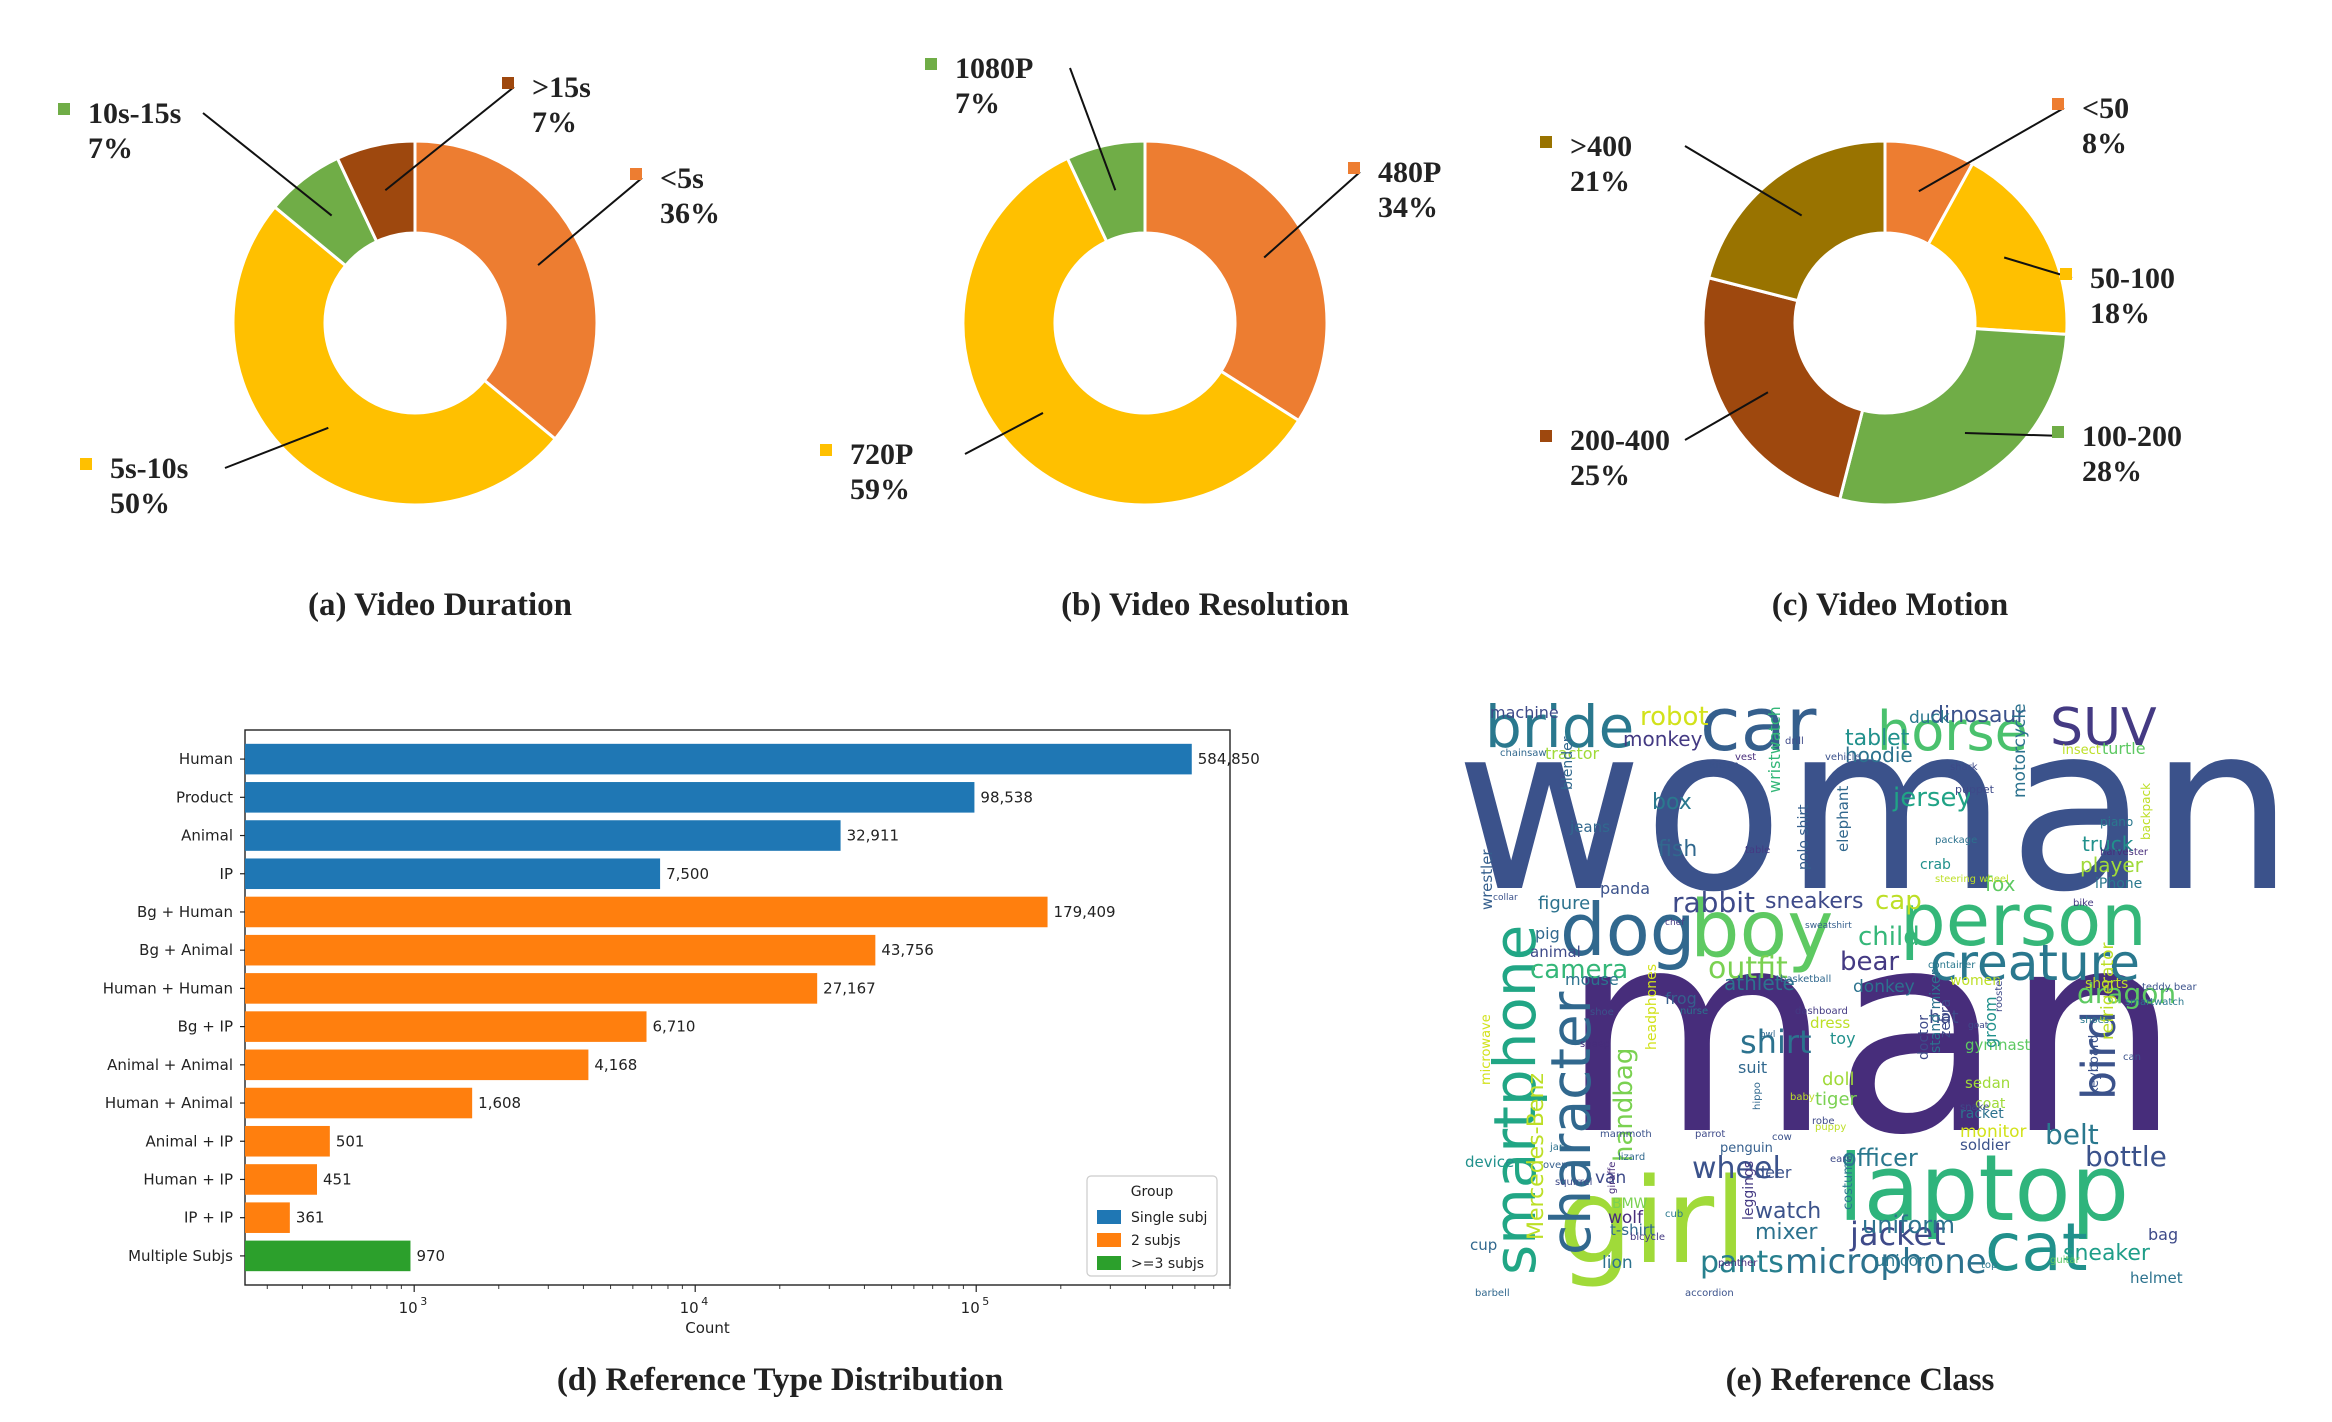 This screenshot has width=2332, height=1422. I want to click on value-label-bg-human: 179,409, so click(1085, 912).